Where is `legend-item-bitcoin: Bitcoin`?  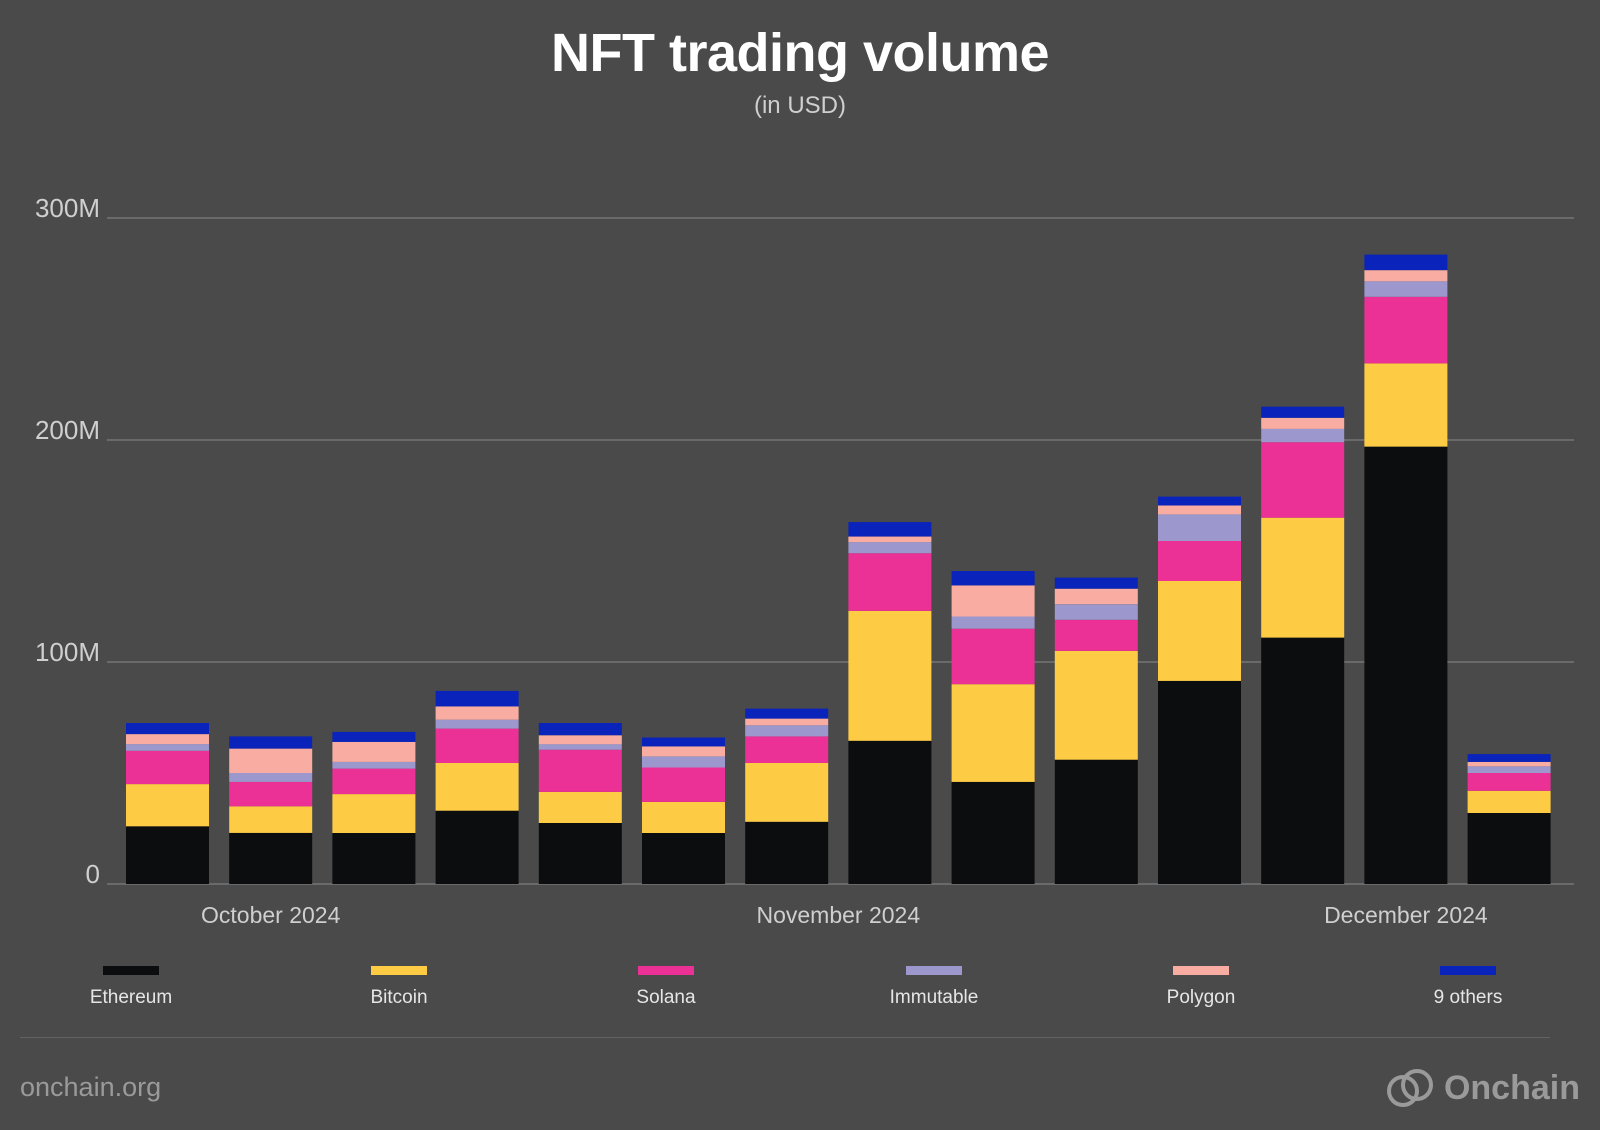
legend-item-bitcoin: Bitcoin is located at coordinates (399, 987).